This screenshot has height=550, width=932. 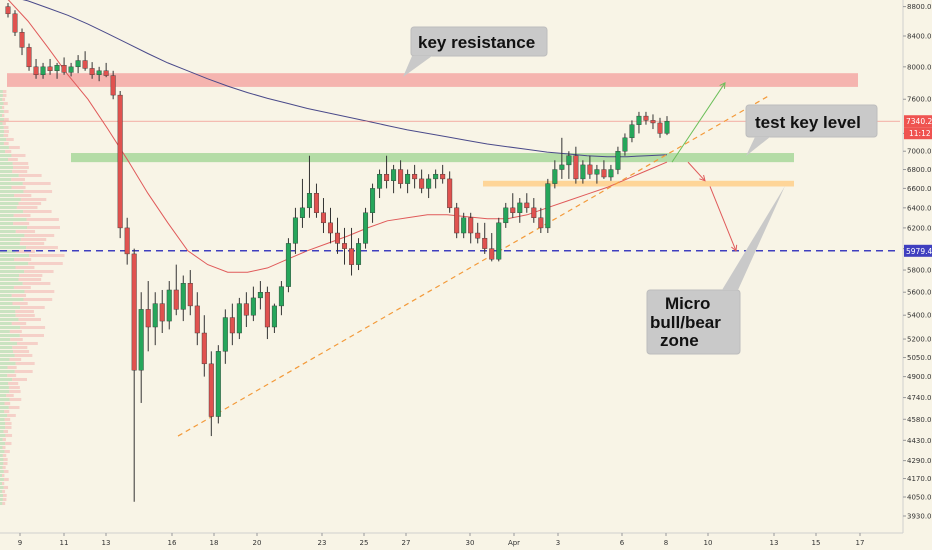 What do you see at coordinates (214, 543) in the screenshot?
I see `x-tick-label: 18` at bounding box center [214, 543].